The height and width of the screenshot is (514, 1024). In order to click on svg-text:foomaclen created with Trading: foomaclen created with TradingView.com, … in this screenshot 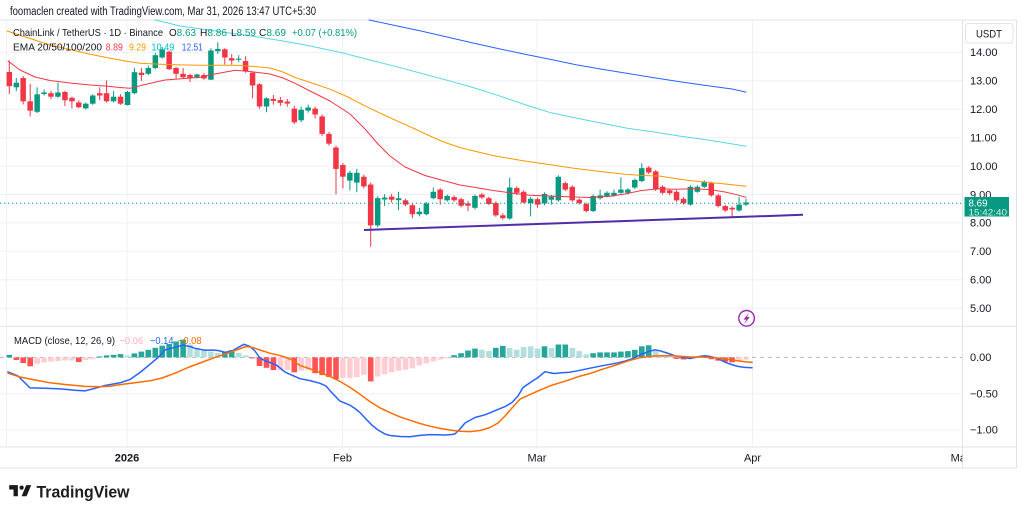, I will do `click(163, 12)`.